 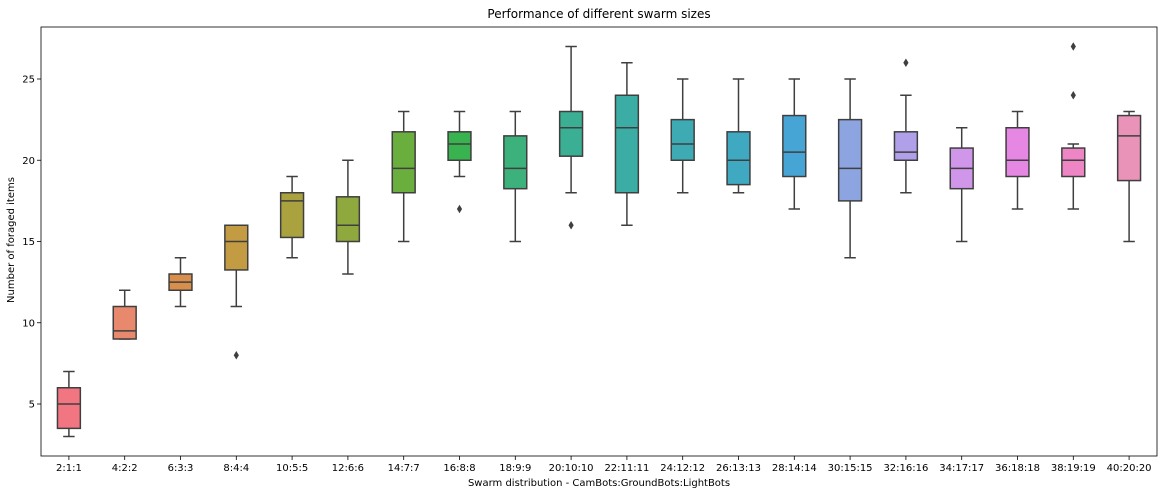 What do you see at coordinates (682, 468) in the screenshot?
I see `x-tick-label: 24:12:12` at bounding box center [682, 468].